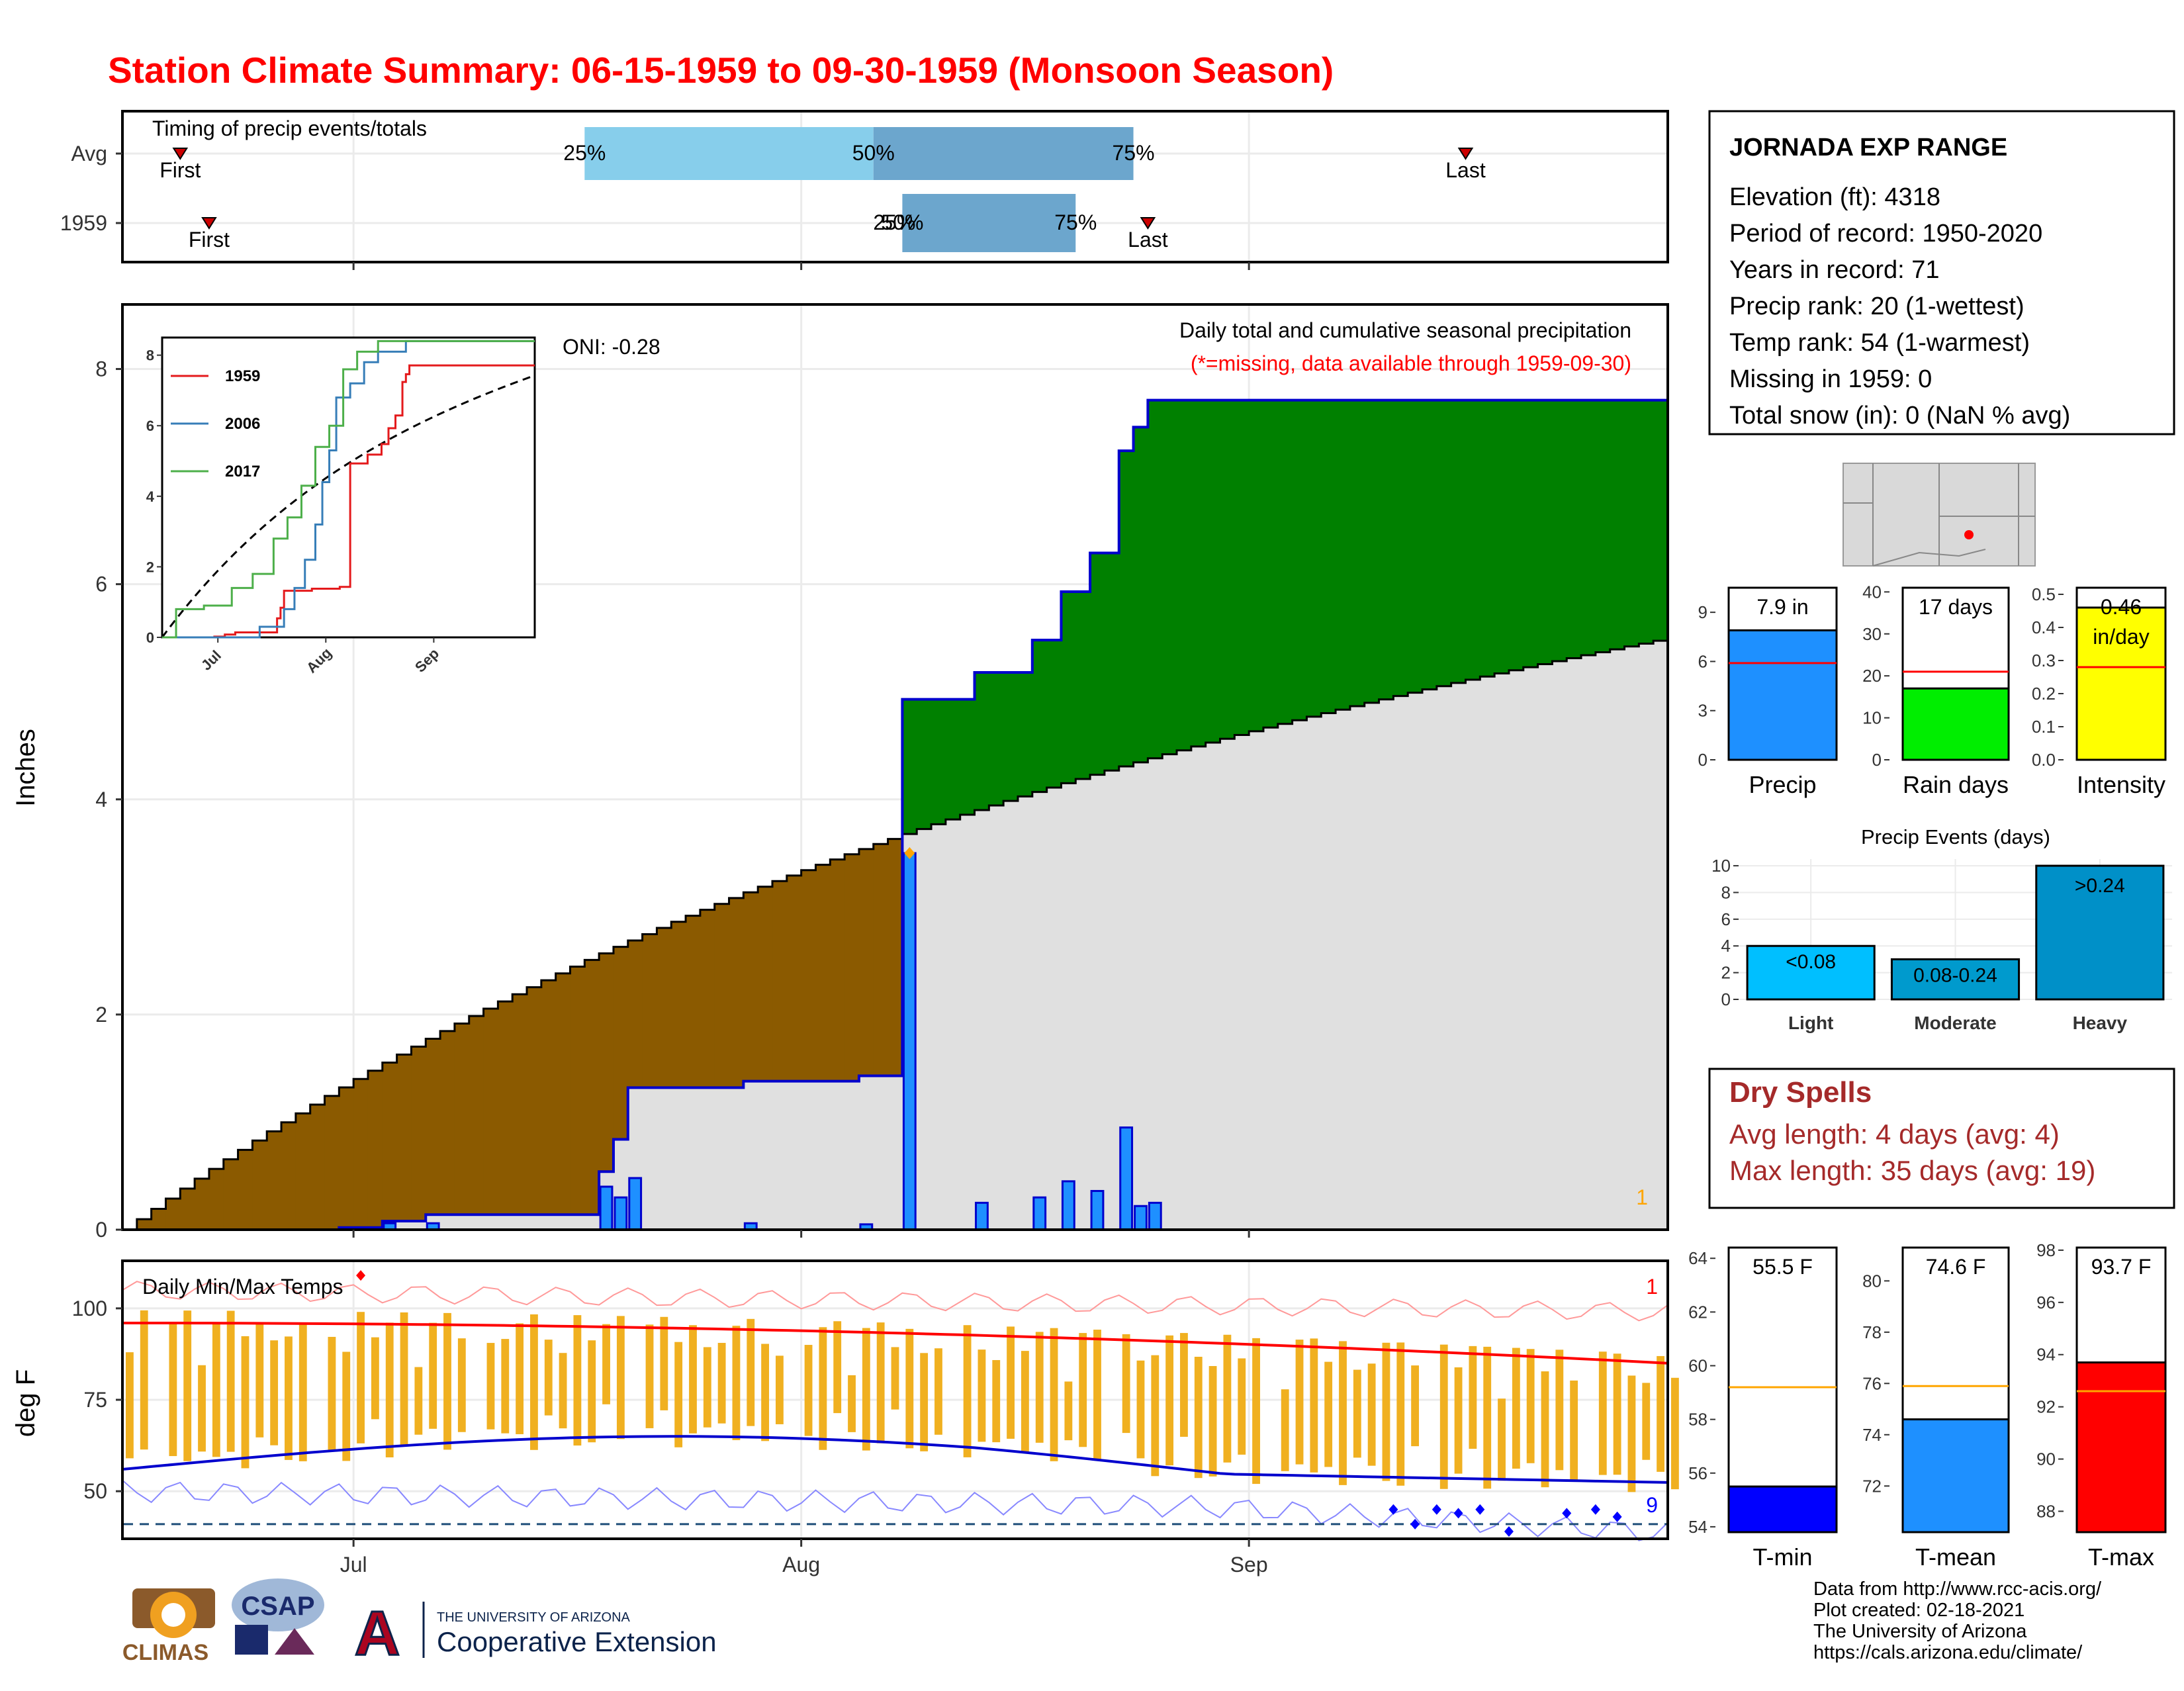  I want to click on events-bar, so click(1811, 972).